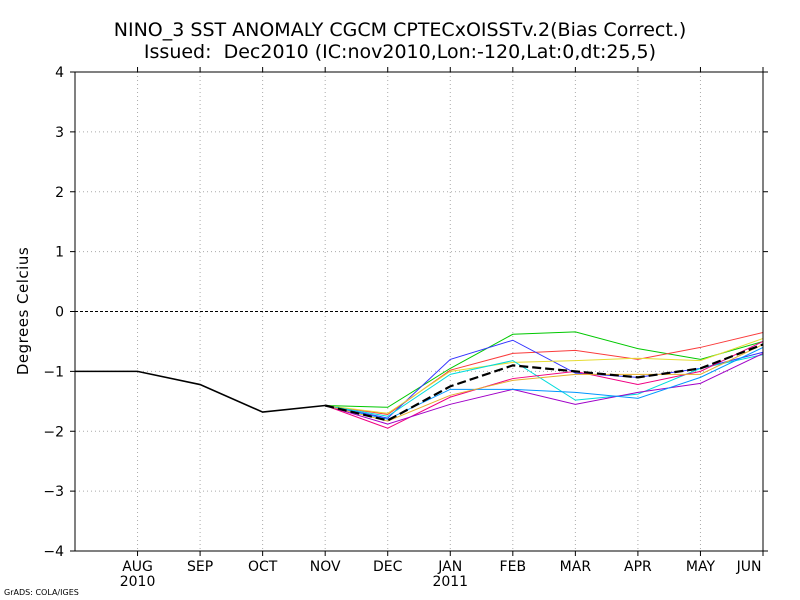 The width and height of the screenshot is (800, 600). I want to click on y-axis-label: Degrees Celcius, so click(23, 311).